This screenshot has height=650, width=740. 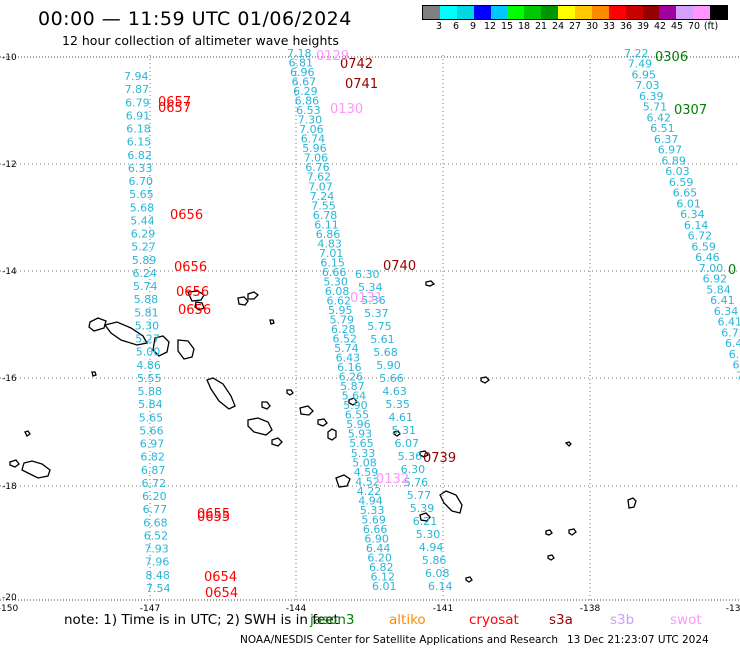 I want to click on satellite-legend-s3a: s3a, so click(x=561, y=620).